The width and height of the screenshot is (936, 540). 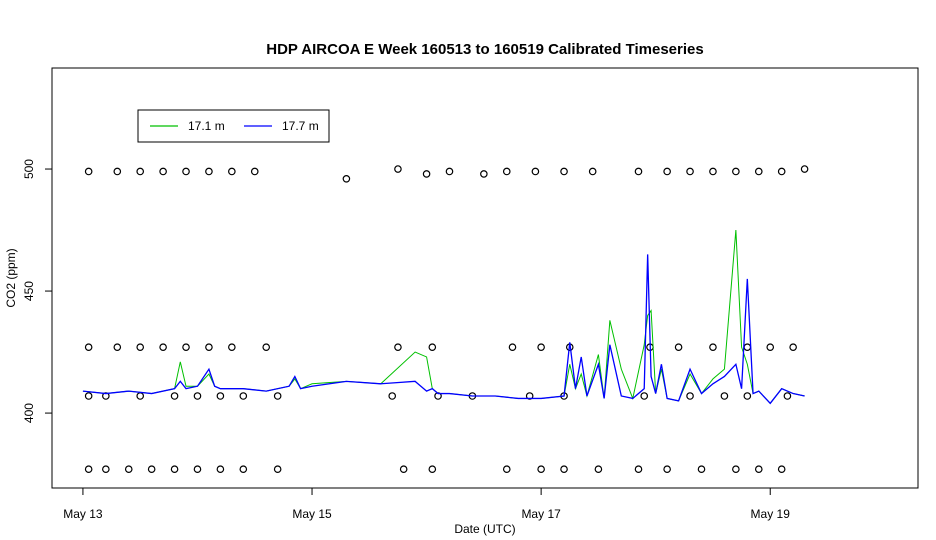 What do you see at coordinates (29, 169) in the screenshot?
I see `y-tick-label: 500` at bounding box center [29, 169].